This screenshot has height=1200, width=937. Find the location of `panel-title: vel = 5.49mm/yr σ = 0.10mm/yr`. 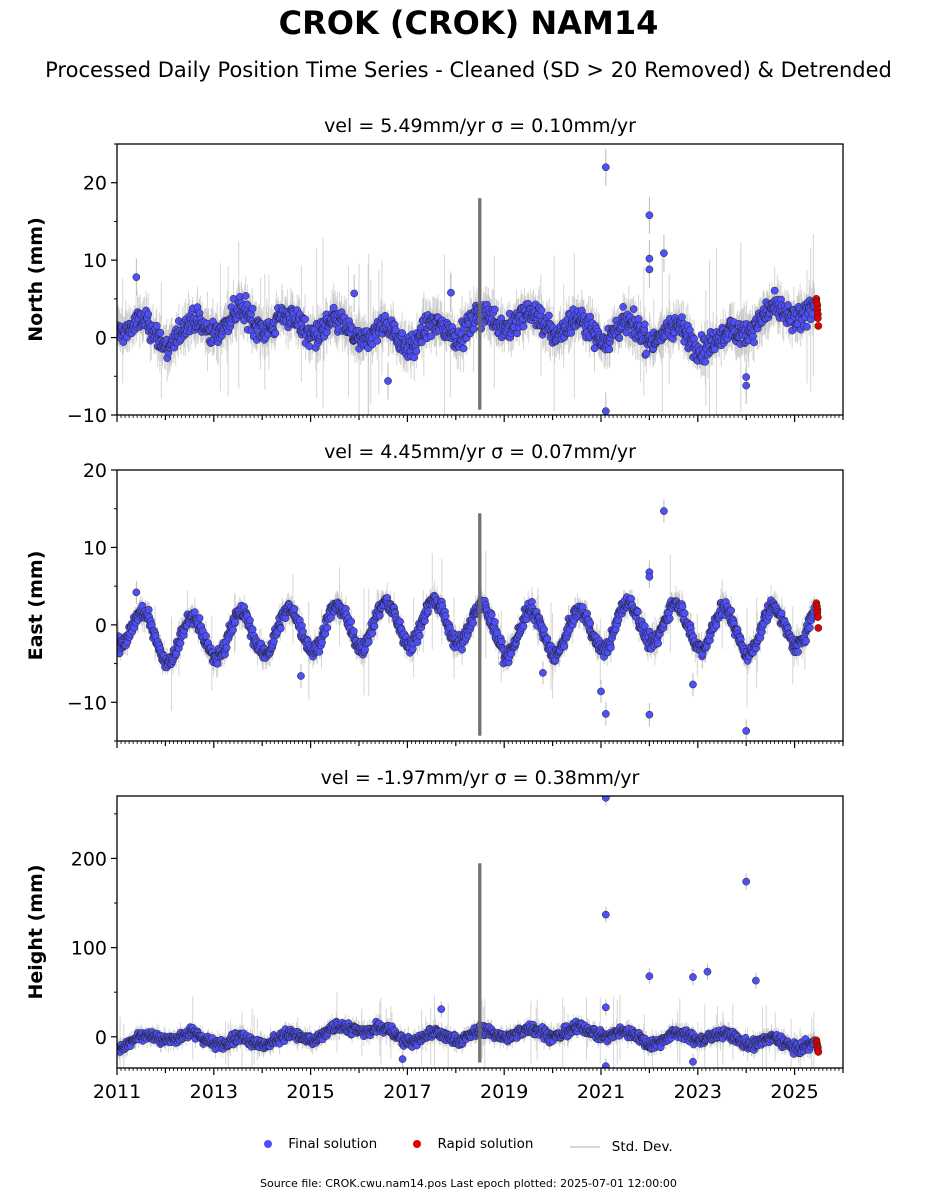

panel-title: vel = 5.49mm/yr σ = 0.10mm/yr is located at coordinates (480, 126).